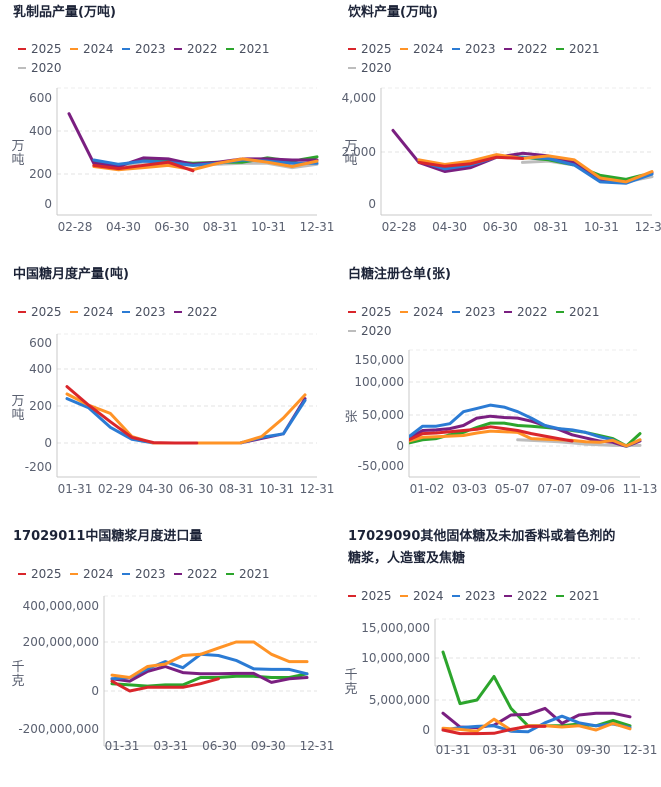  Describe the element at coordinates (38, 467) in the screenshot. I see `y-tick-label: -200` at that location.